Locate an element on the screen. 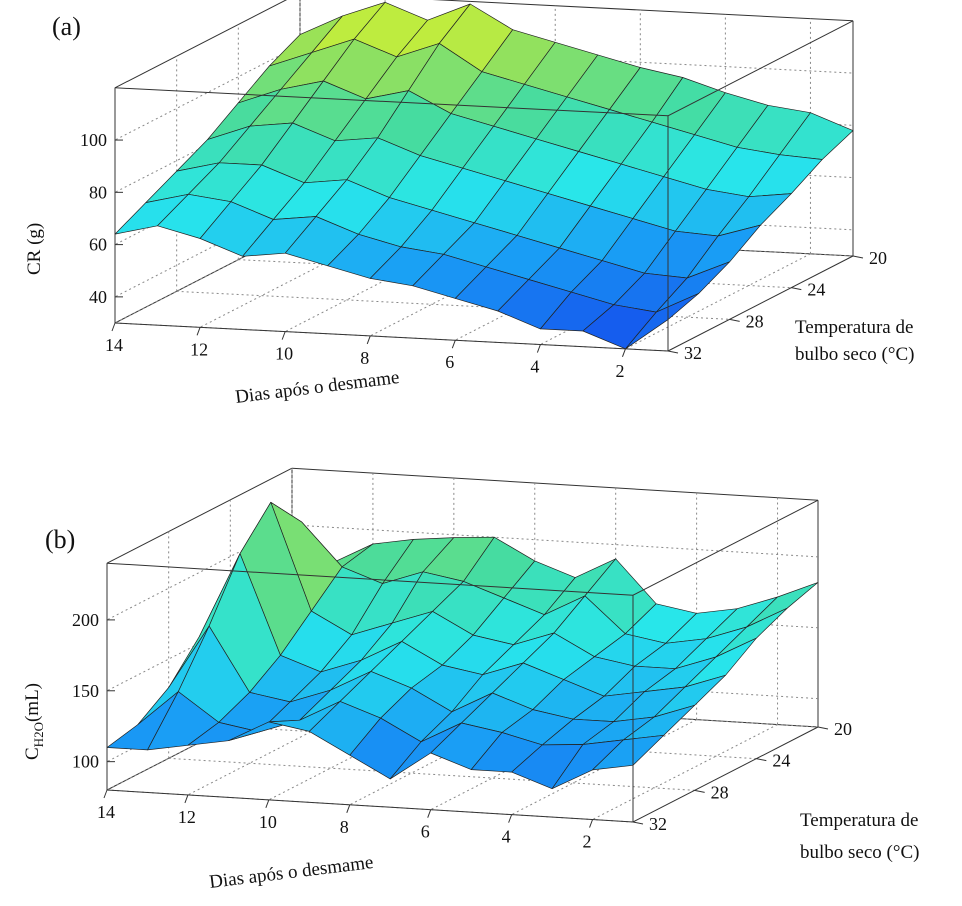 The height and width of the screenshot is (906, 962). z-tick-label: 200 is located at coordinates (85, 620).